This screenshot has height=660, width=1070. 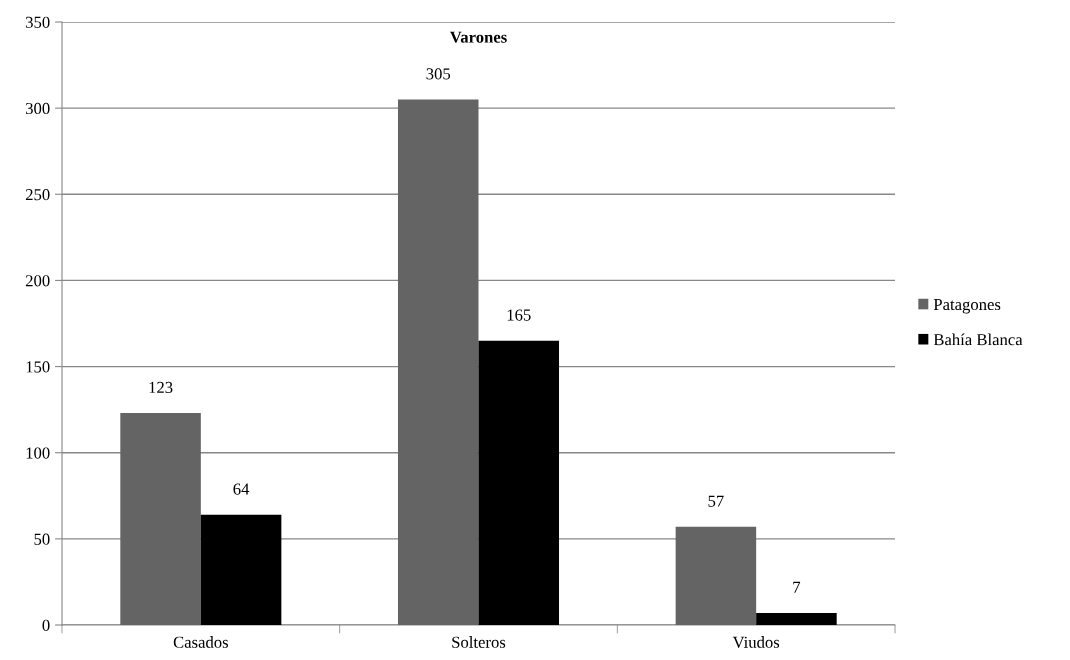 What do you see at coordinates (716, 501) in the screenshot?
I see `data-label: 57` at bounding box center [716, 501].